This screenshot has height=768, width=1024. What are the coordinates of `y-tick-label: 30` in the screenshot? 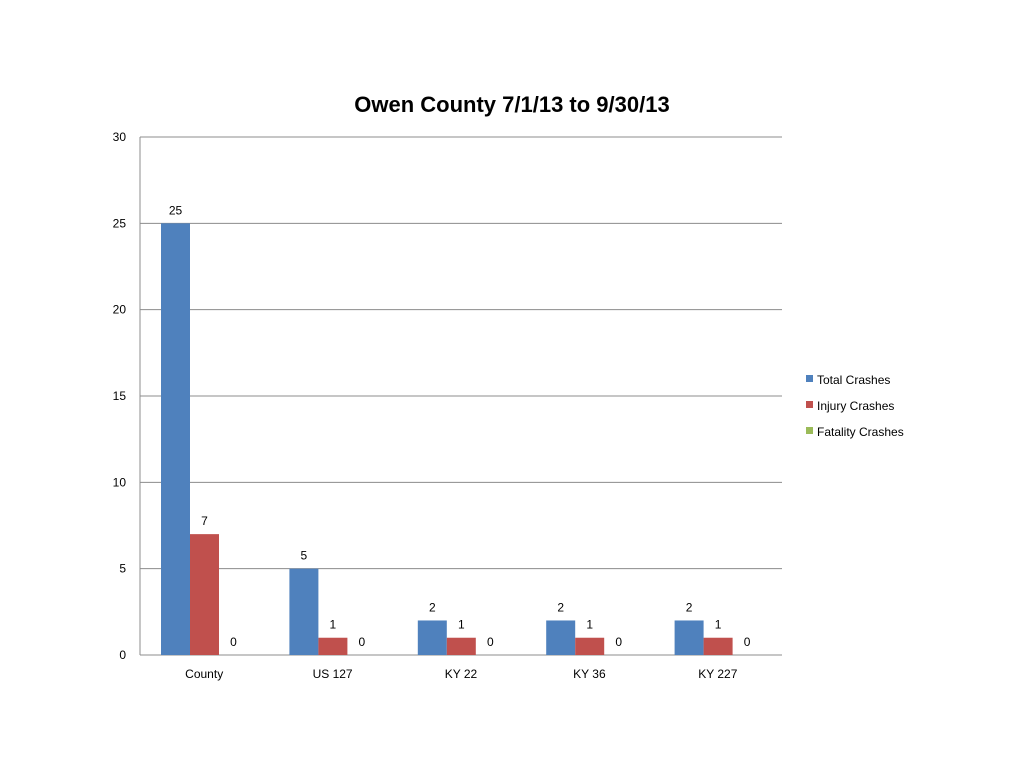 It's located at (120, 137).